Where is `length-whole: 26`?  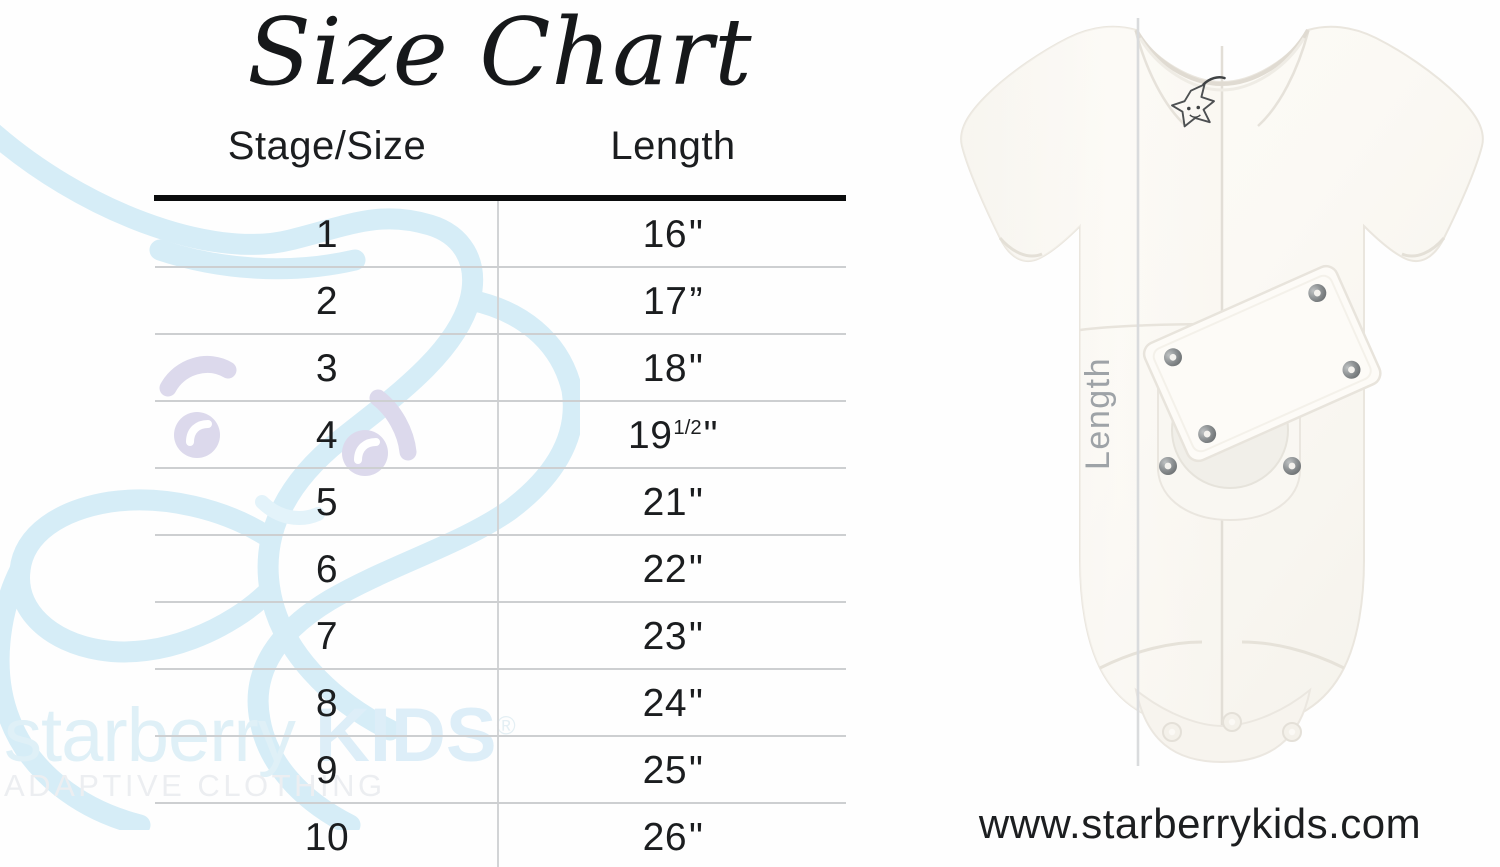
length-whole: 26 is located at coordinates (665, 837).